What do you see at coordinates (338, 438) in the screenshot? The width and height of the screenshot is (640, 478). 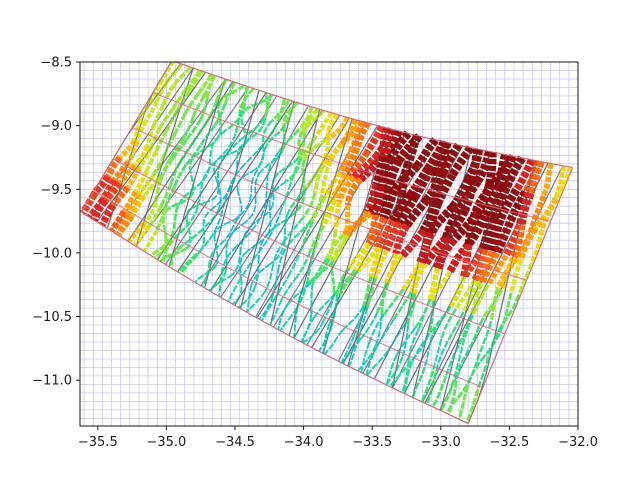 I see `x-axis-ticks: −35.5 −35.0 −34.5 −34.0 −33.5 −33.0 −32.5 −32.0` at bounding box center [338, 438].